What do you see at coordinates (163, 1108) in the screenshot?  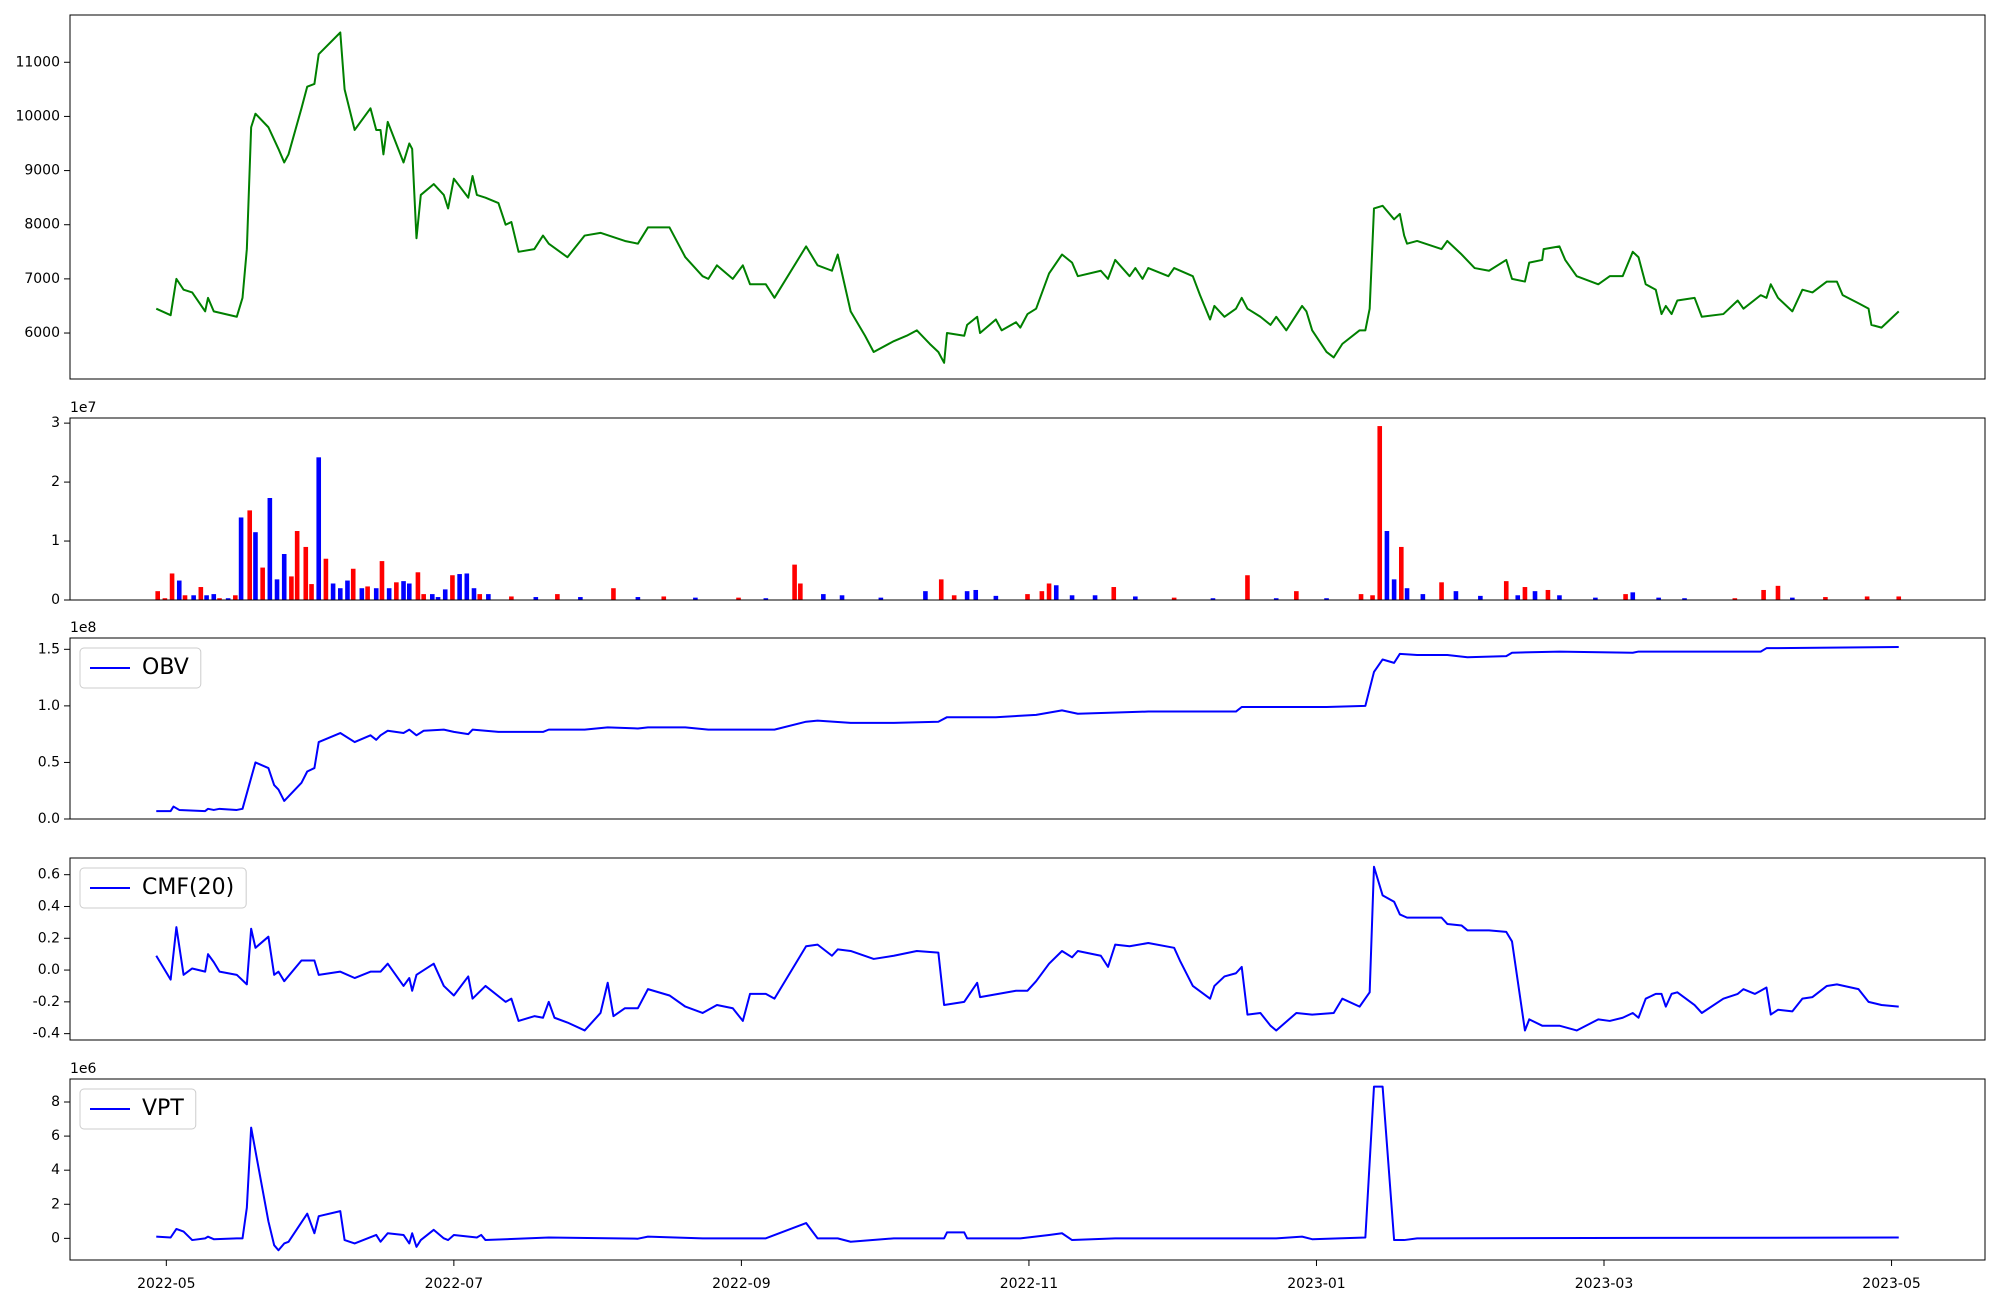 I see `legend-label: VPT` at bounding box center [163, 1108].